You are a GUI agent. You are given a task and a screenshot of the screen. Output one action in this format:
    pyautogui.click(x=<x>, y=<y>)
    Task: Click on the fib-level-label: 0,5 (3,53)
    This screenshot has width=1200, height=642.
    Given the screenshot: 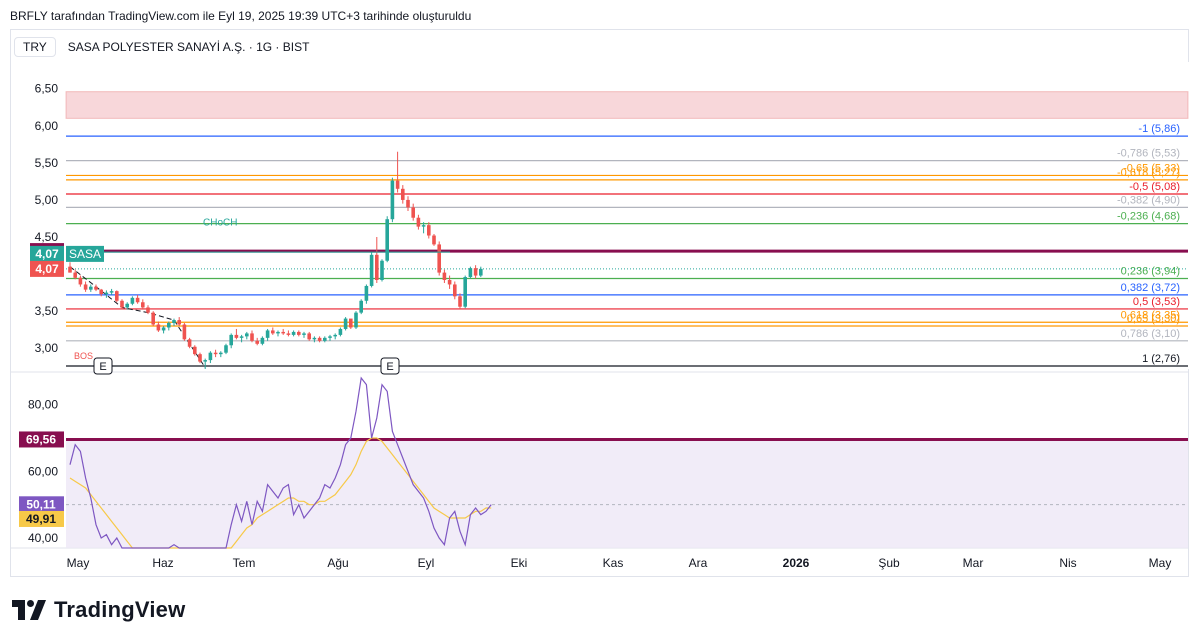 What is the action you would take?
    pyautogui.click(x=1156, y=302)
    